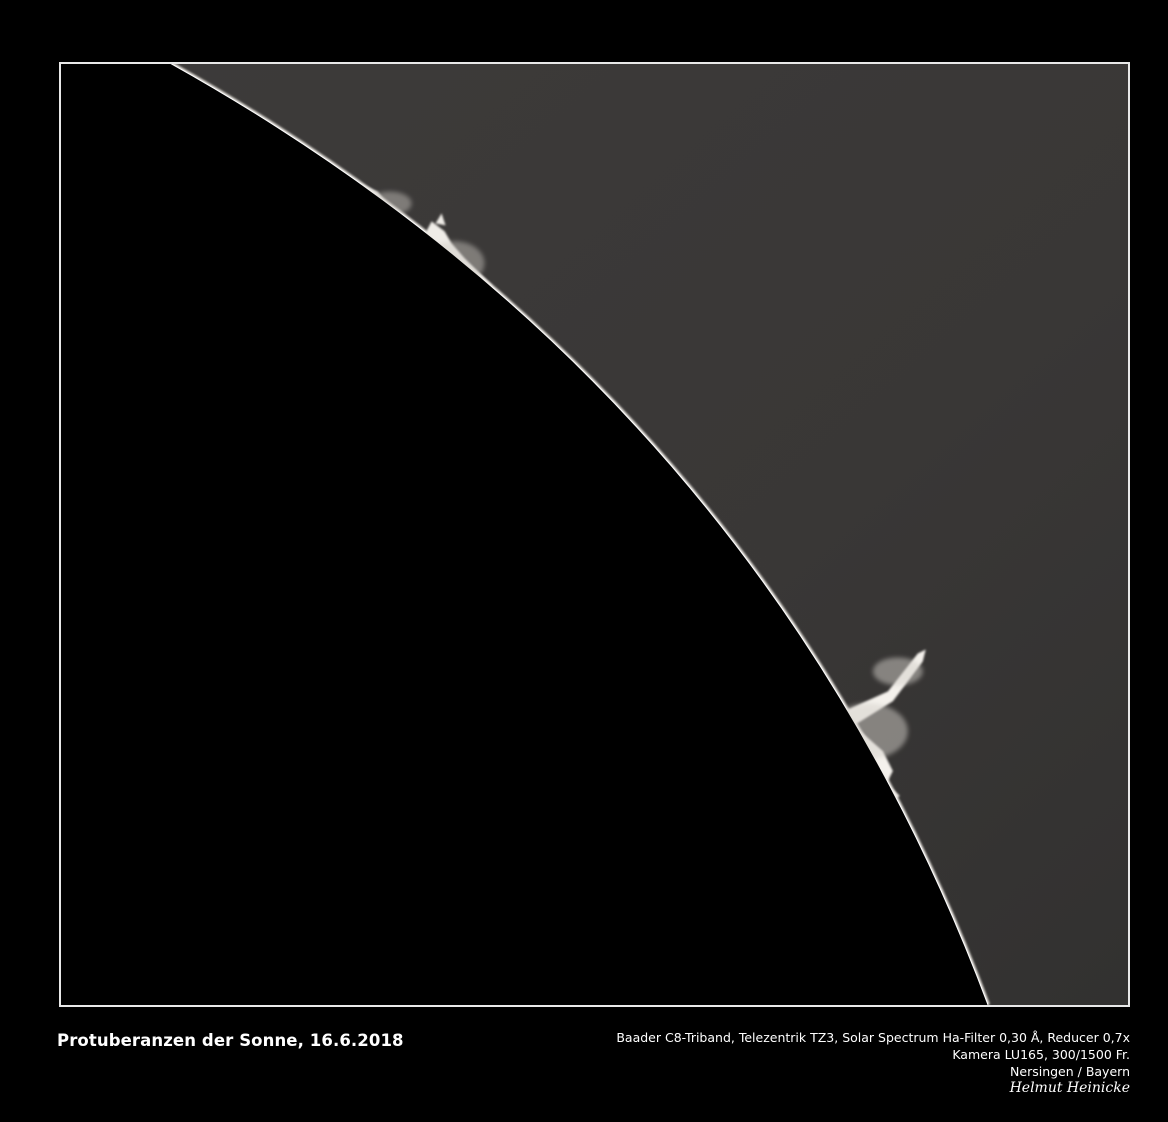 This screenshot has width=1168, height=1122. I want to click on camera-line: Kamera LU165, 300/1500 Fr., so click(1041, 1054).